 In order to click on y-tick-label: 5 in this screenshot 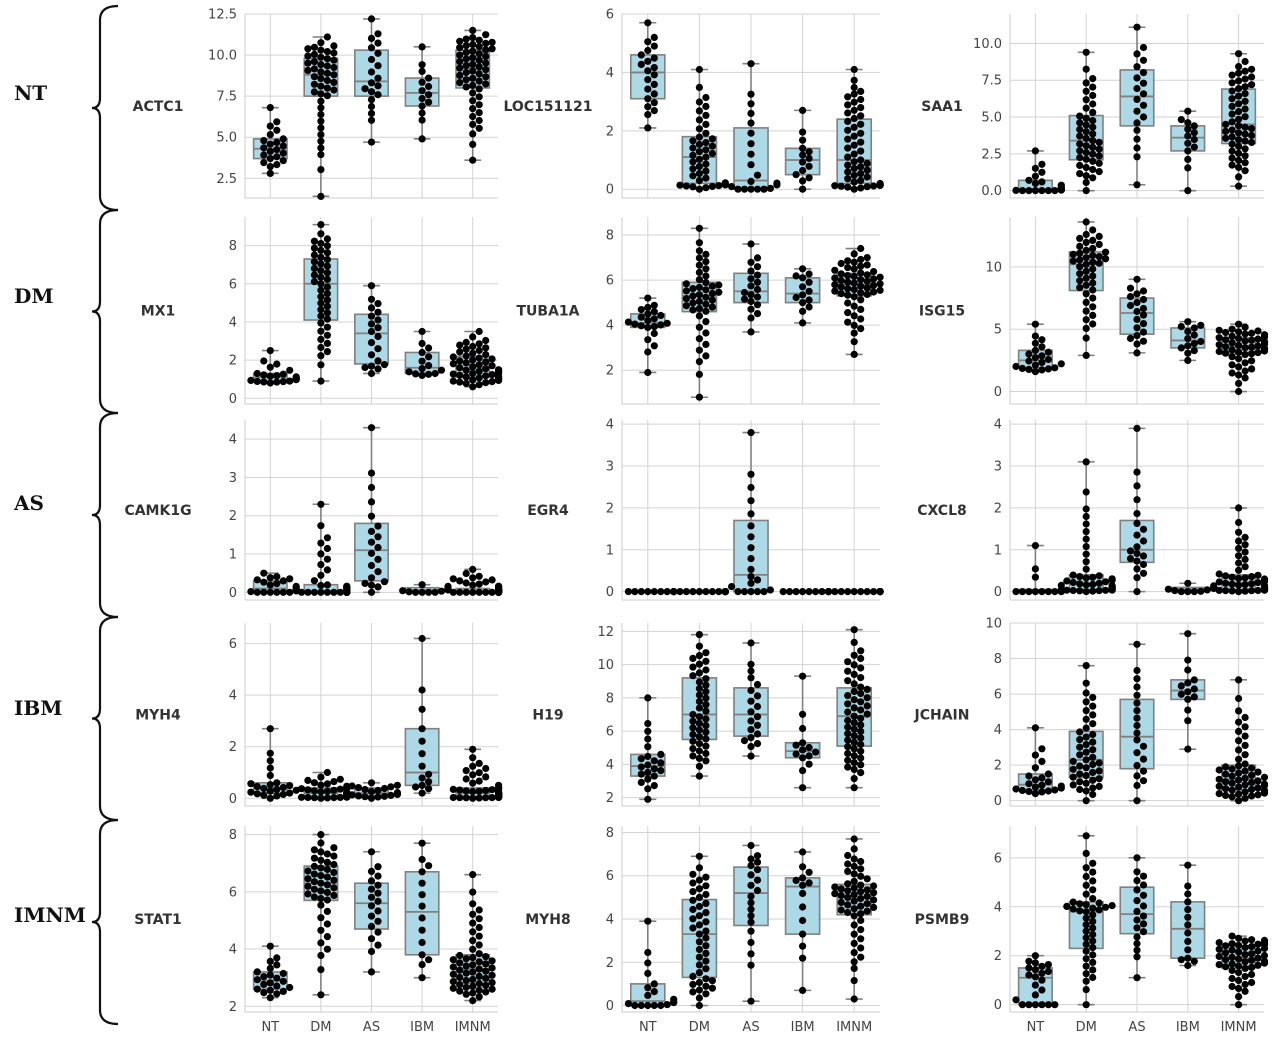, I will do `click(998, 330)`.